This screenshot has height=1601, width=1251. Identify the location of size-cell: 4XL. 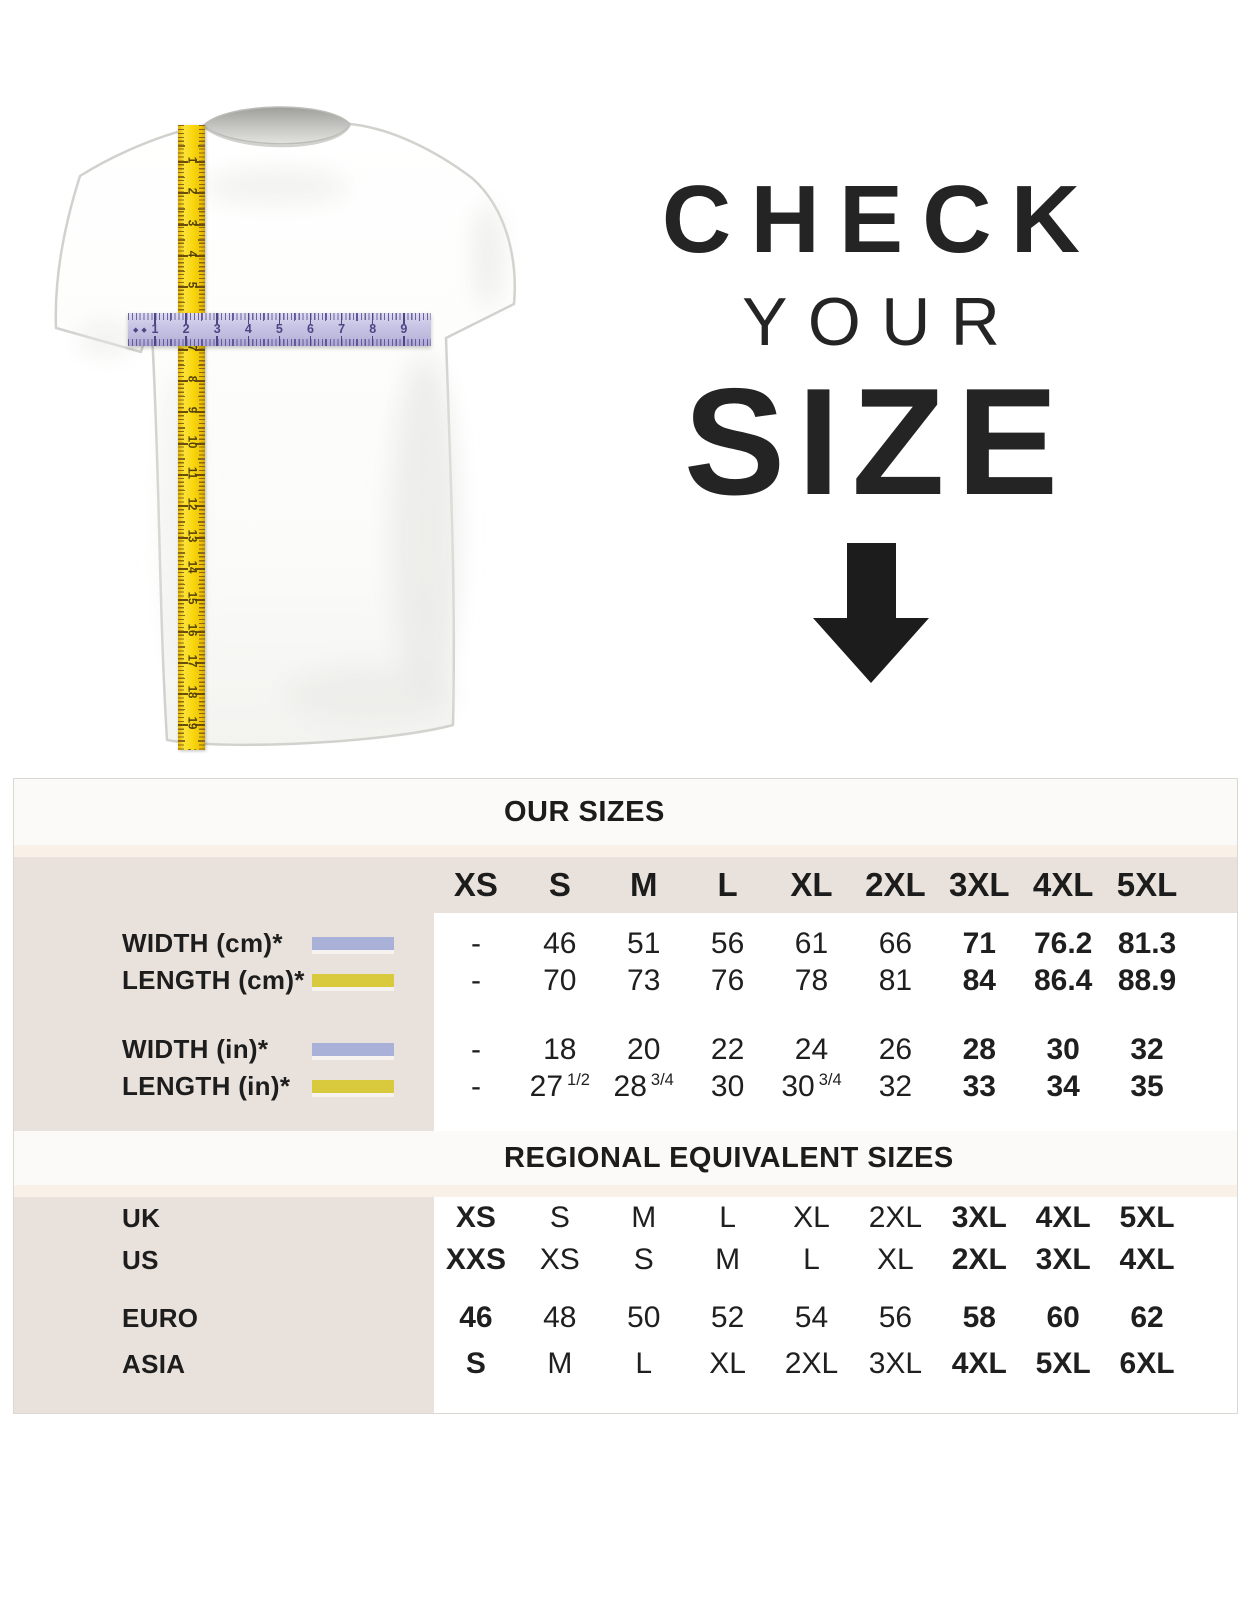
(979, 1363).